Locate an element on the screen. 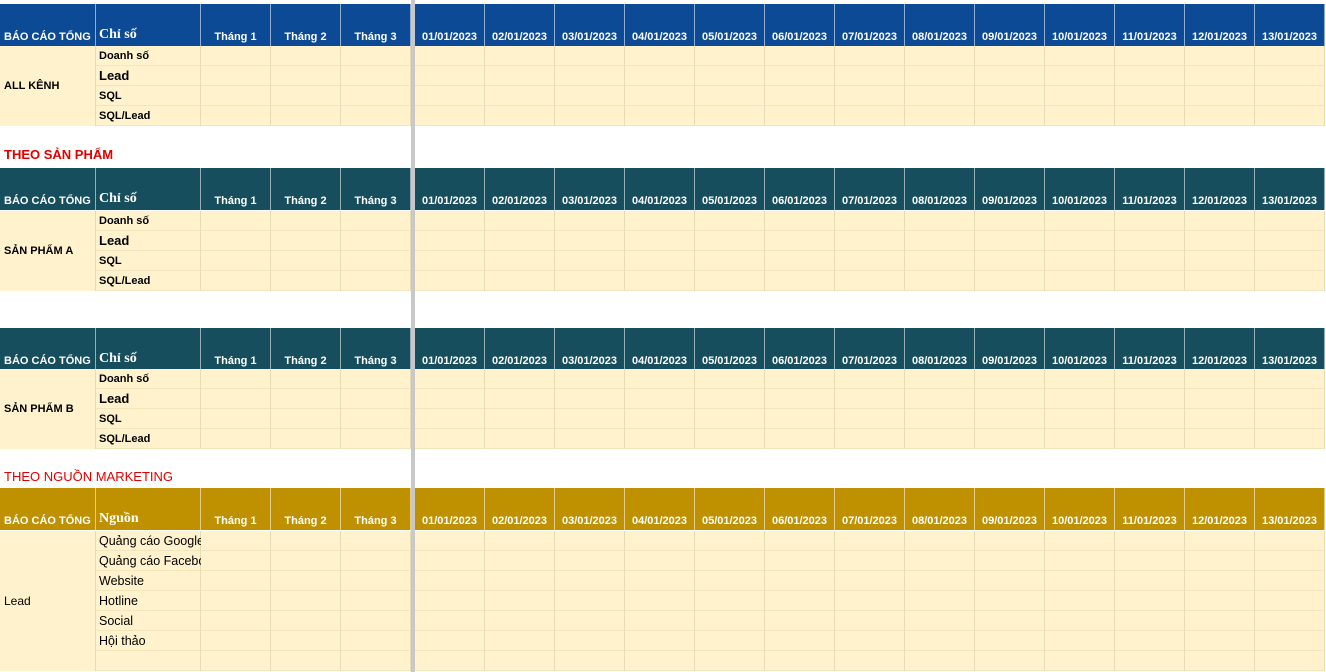 Image resolution: width=1326 pixels, height=672 pixels. header-date-8: 08/01/2023 is located at coordinates (940, 25).